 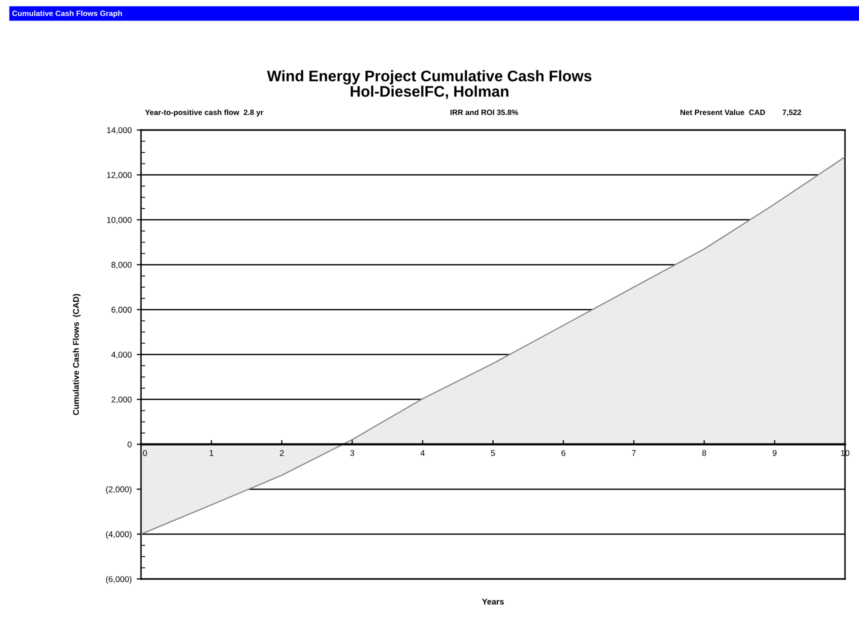 What do you see at coordinates (774, 453) in the screenshot?
I see `x-tick-label: 9` at bounding box center [774, 453].